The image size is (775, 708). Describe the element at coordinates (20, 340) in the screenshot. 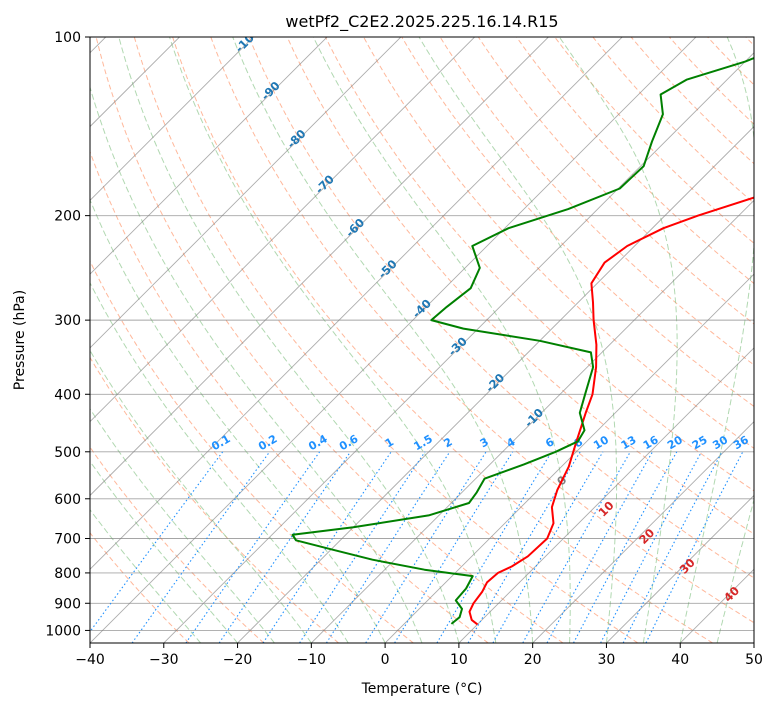

I see `y-axis-label: Pressure (hPa)` at that location.